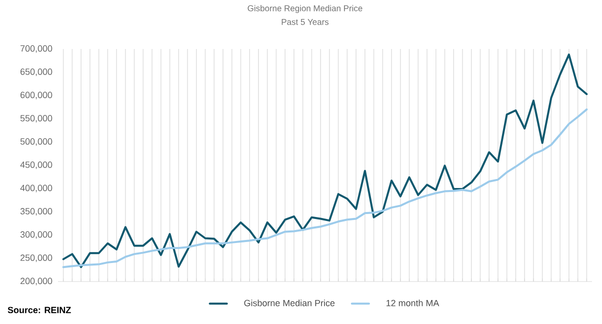 The image size is (602, 324). What do you see at coordinates (36, 258) in the screenshot?
I see `y-tick-label: 250,000` at bounding box center [36, 258].